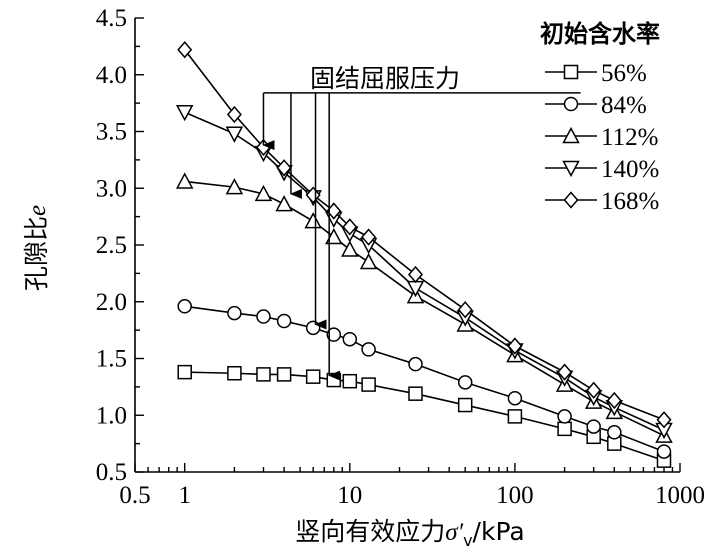 This screenshot has width=721, height=553. What do you see at coordinates (184, 495) in the screenshot?
I see `x-tick-label: 1` at bounding box center [184, 495].